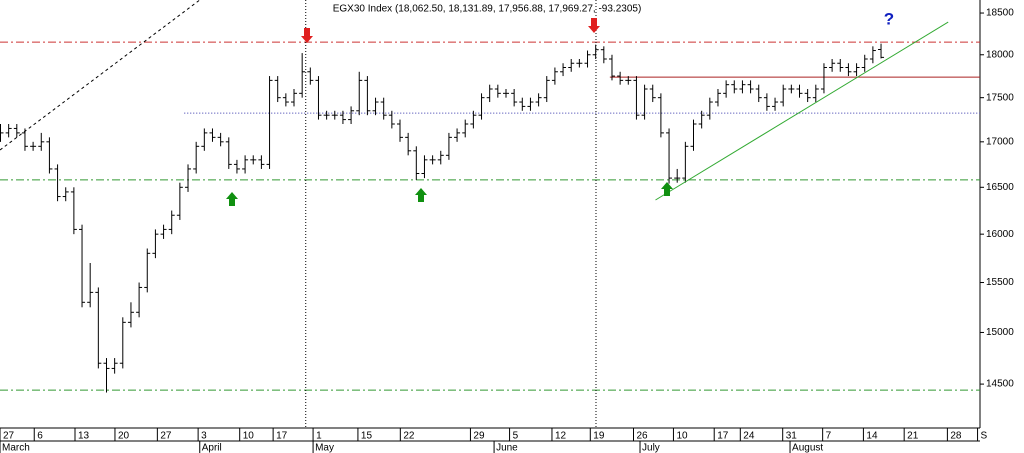  Describe the element at coordinates (599, 436) in the screenshot. I see `x-tick-label: 19` at that location.